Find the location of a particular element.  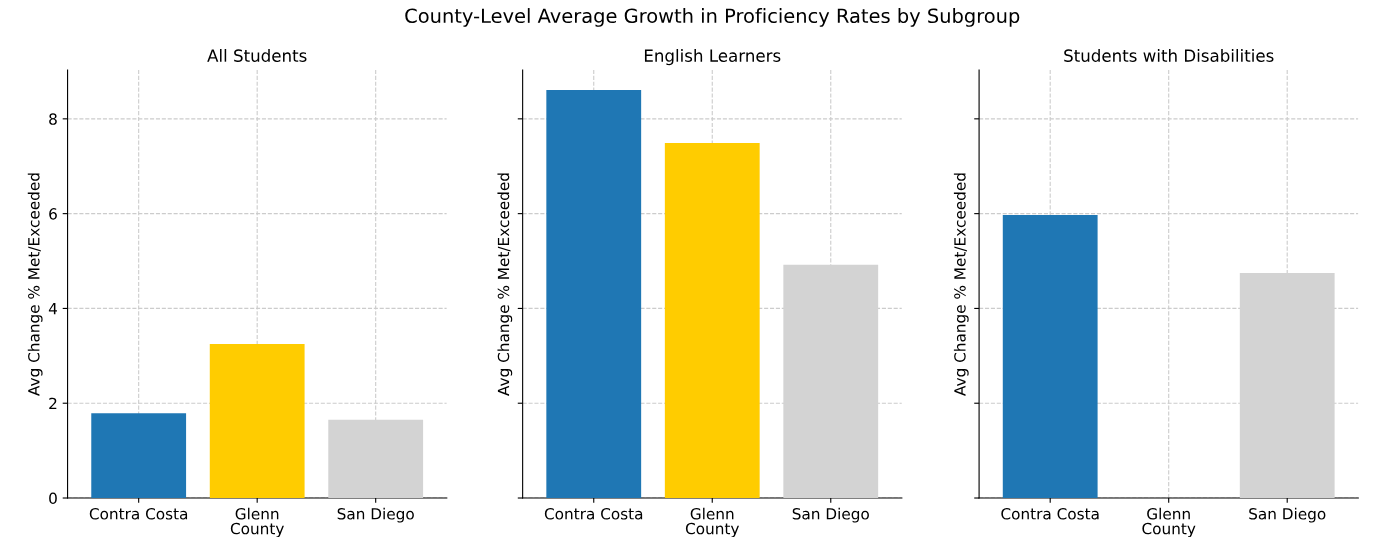

y-tick-label: 0 is located at coordinates (53, 498).